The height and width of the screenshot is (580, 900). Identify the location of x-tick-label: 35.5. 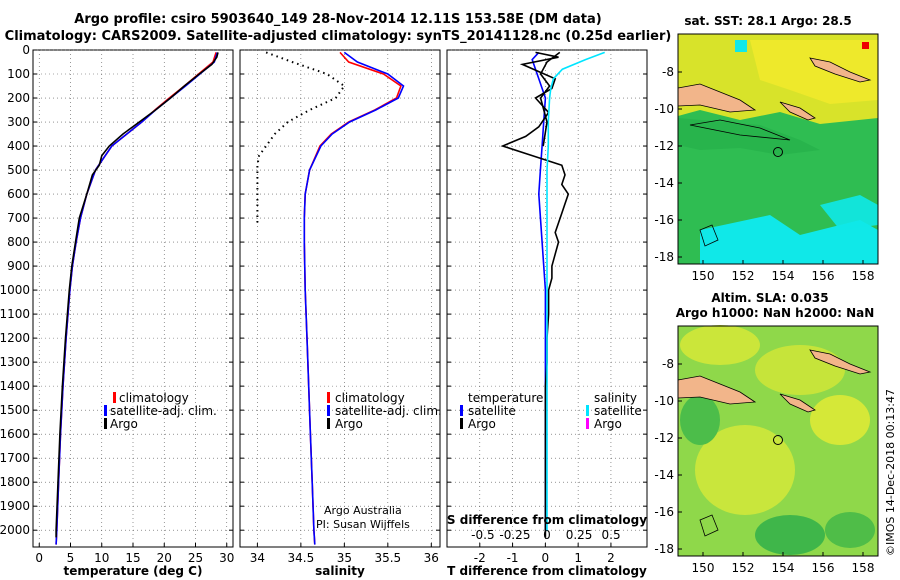
(387, 558).